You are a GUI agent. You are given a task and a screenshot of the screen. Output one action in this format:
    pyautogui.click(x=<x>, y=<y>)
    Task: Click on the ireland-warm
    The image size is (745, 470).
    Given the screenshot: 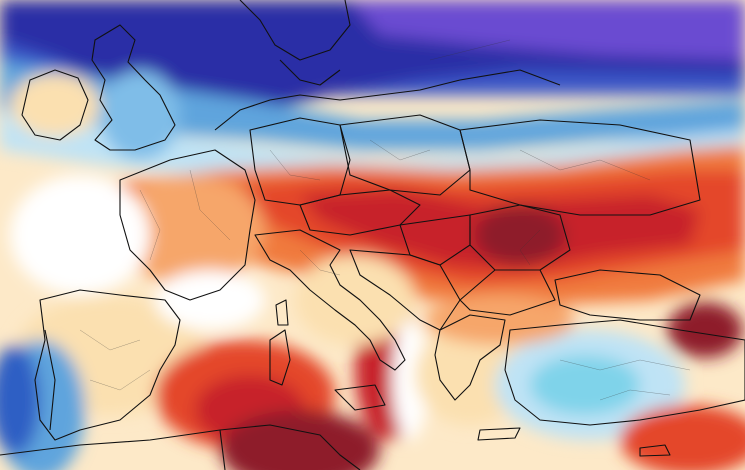 What is the action you would take?
    pyautogui.click(x=55, y=105)
    